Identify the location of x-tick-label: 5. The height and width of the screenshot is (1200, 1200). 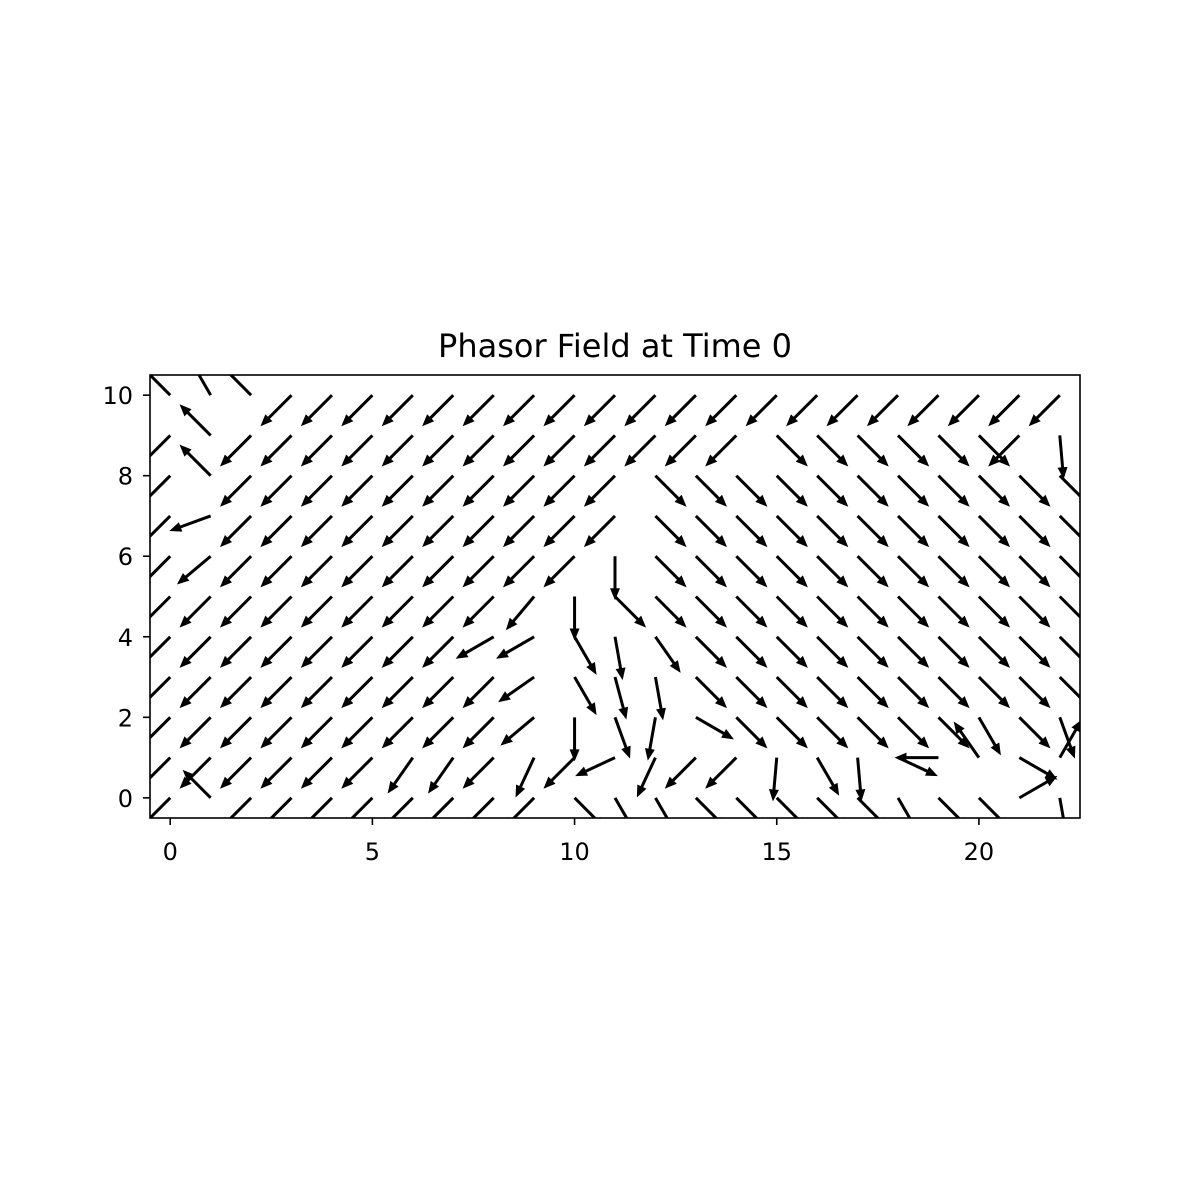
(372, 852).